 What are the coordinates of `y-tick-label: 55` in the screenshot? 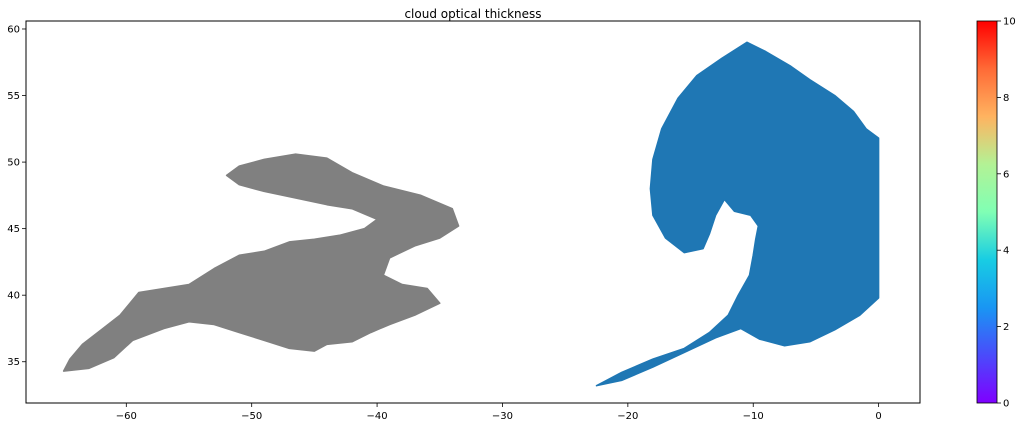 It's located at (13, 96).